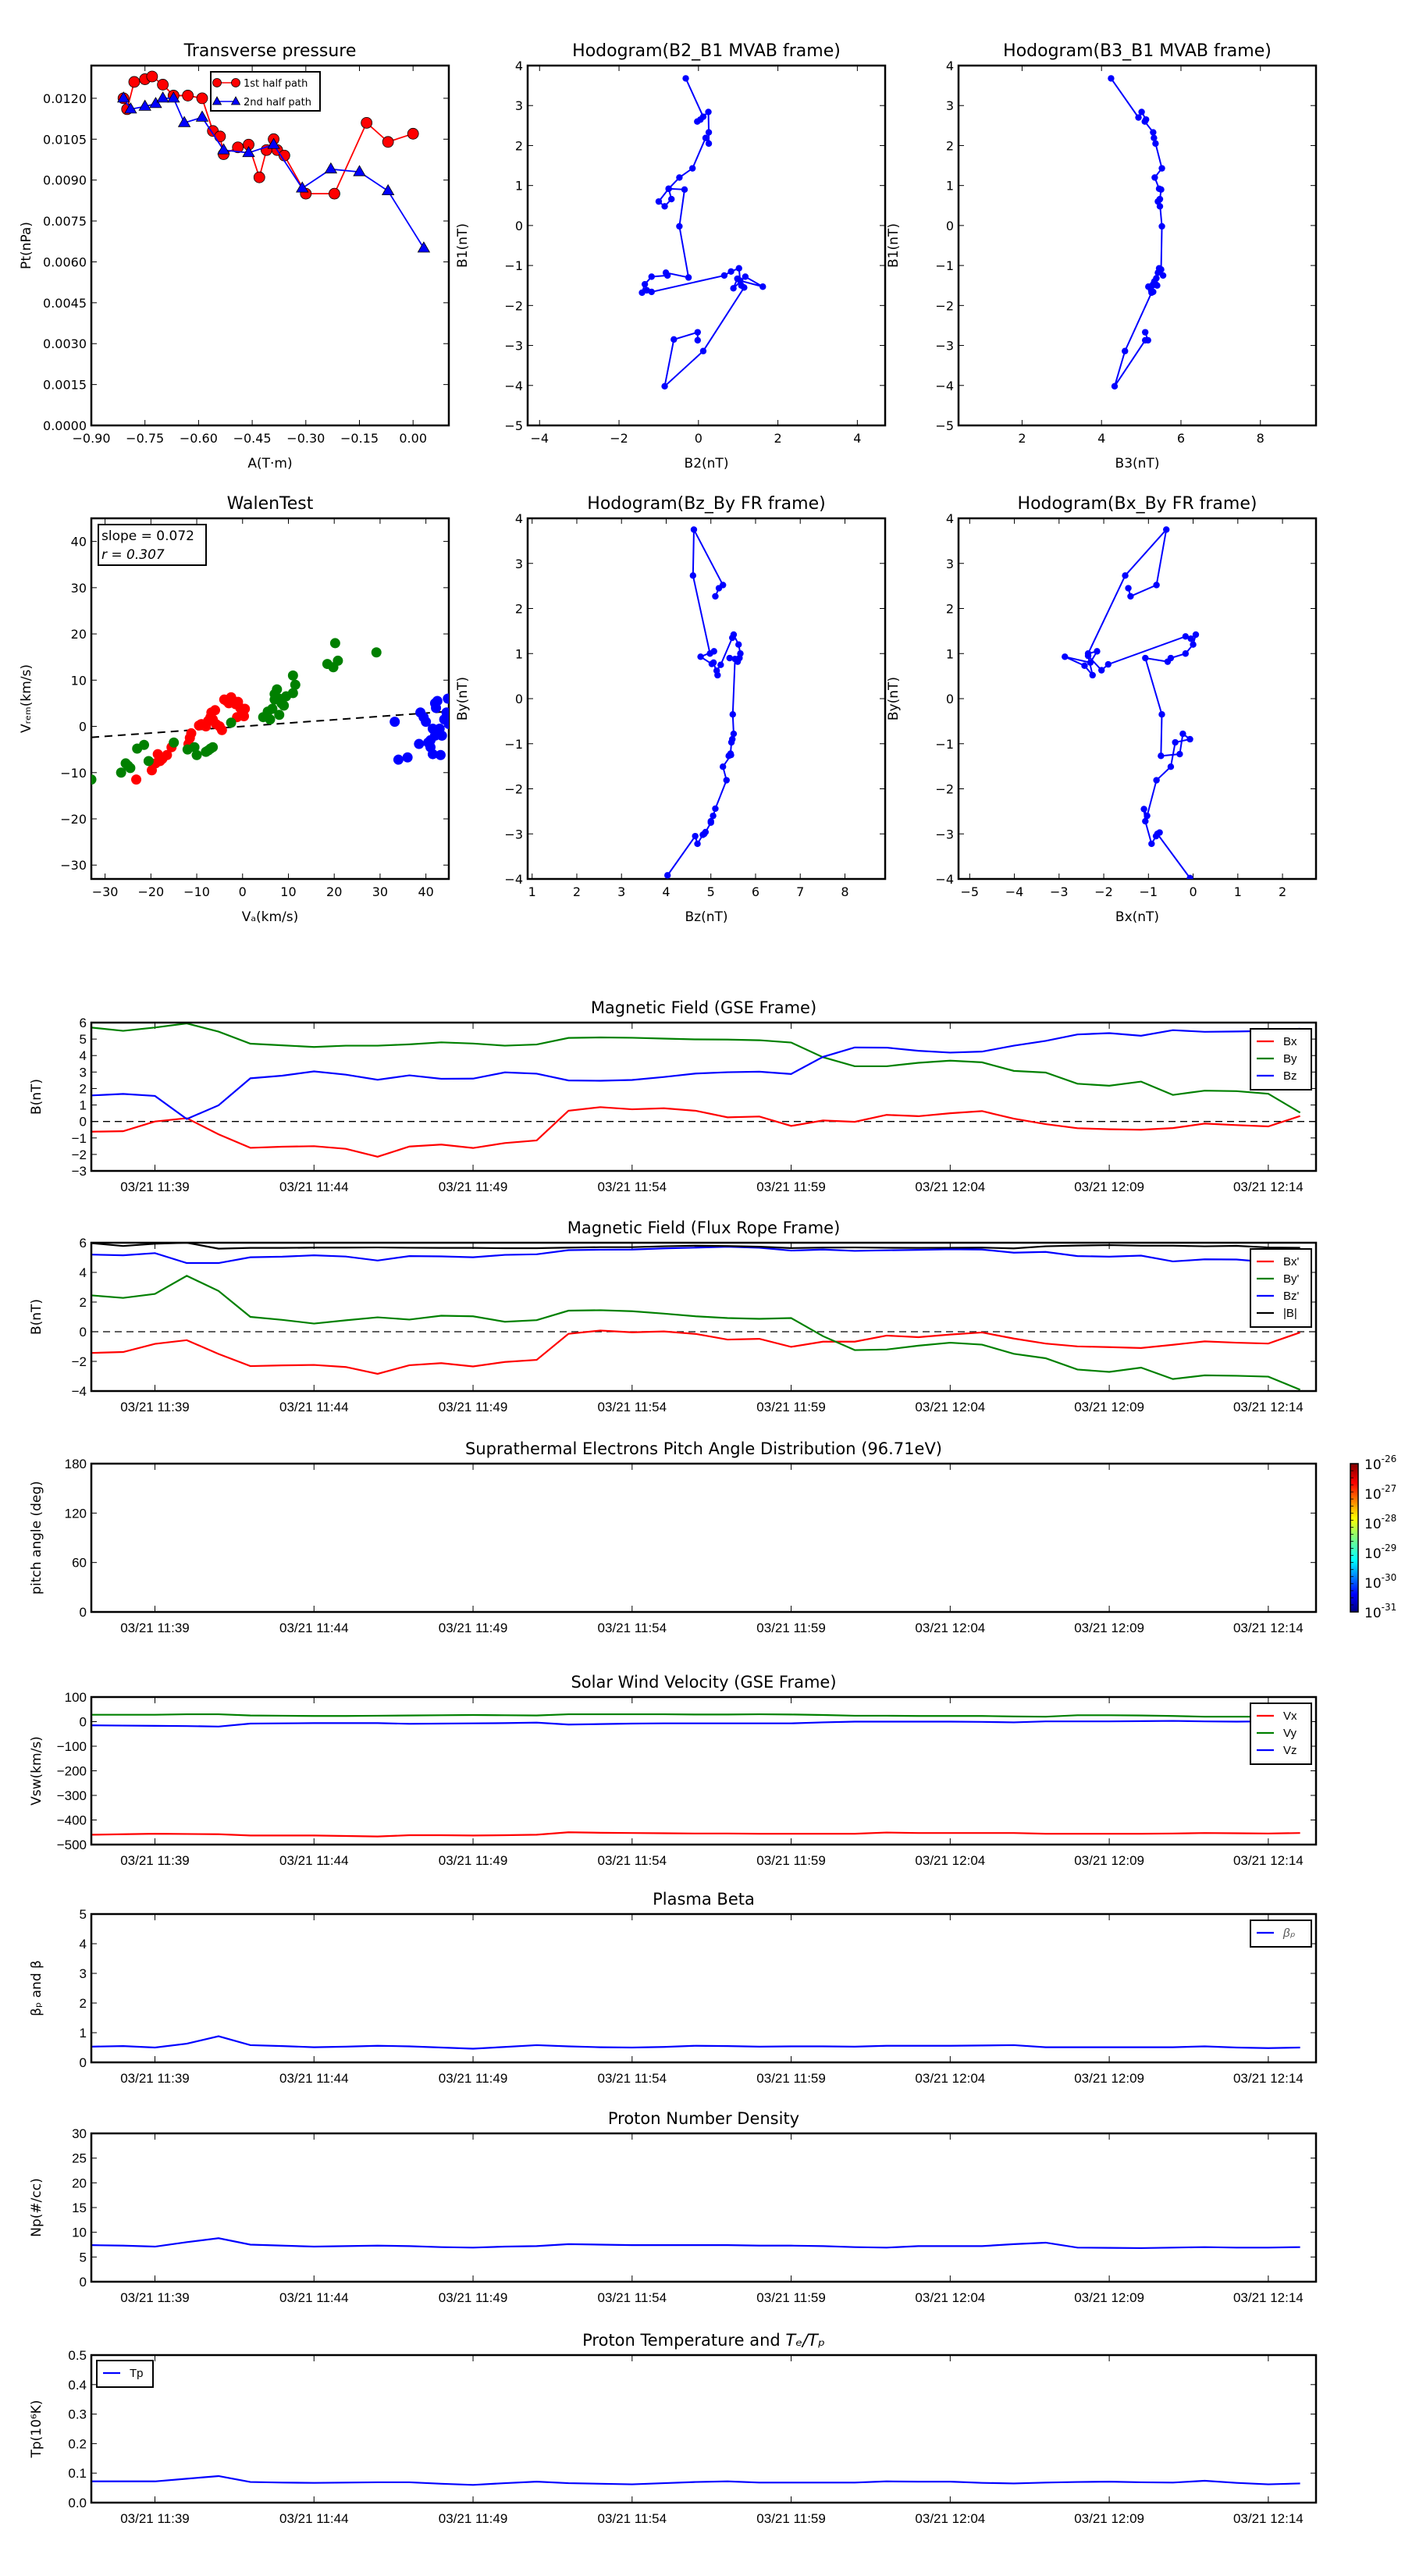  Describe the element at coordinates (619, 439) in the screenshot. I see `x-tick-label: −2` at that location.